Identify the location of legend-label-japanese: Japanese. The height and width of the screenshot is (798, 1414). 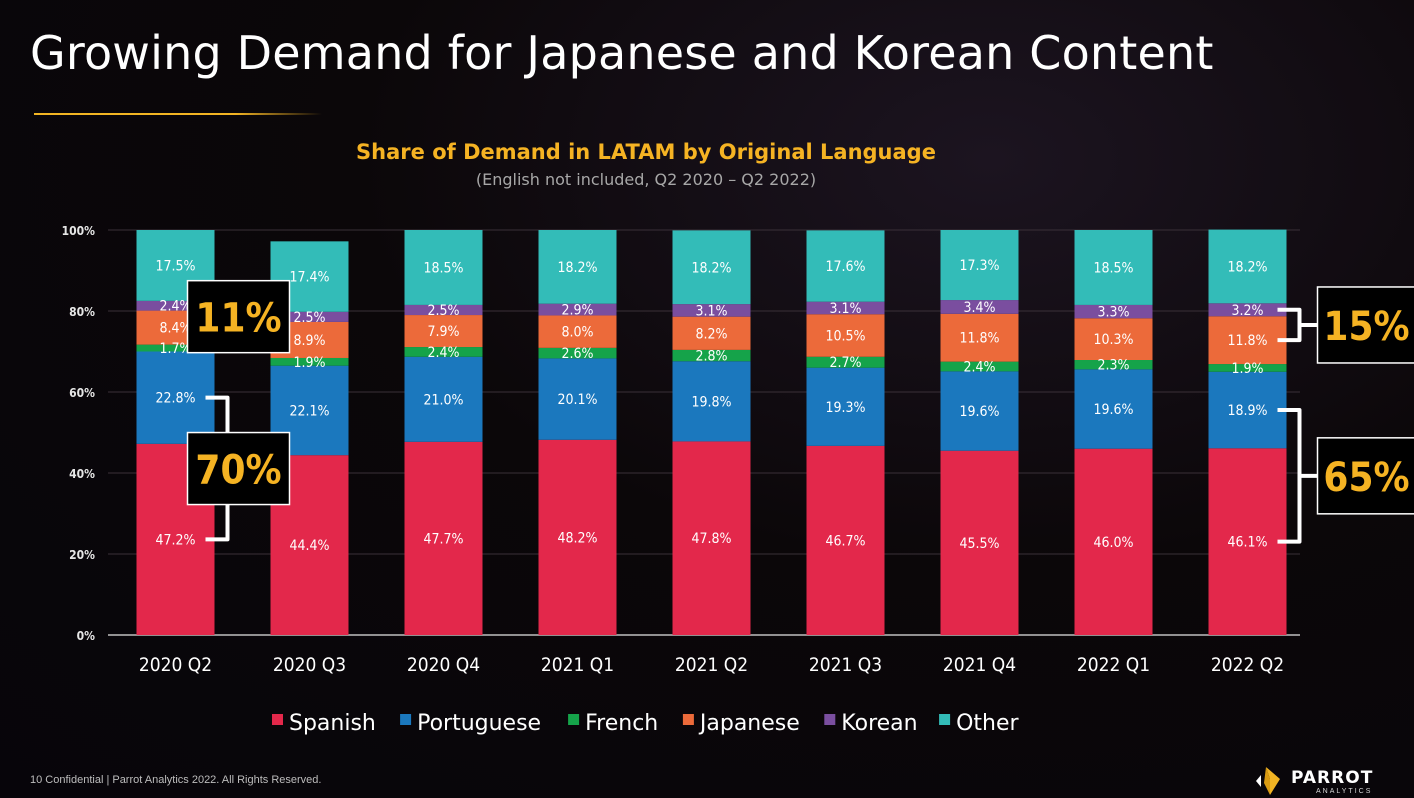
(749, 723).